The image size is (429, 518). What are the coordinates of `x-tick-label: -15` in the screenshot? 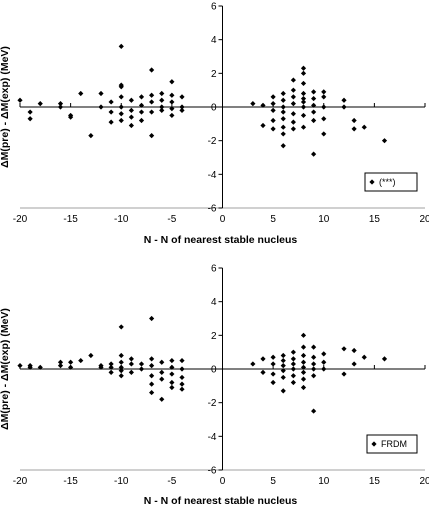 It's located at (70, 481).